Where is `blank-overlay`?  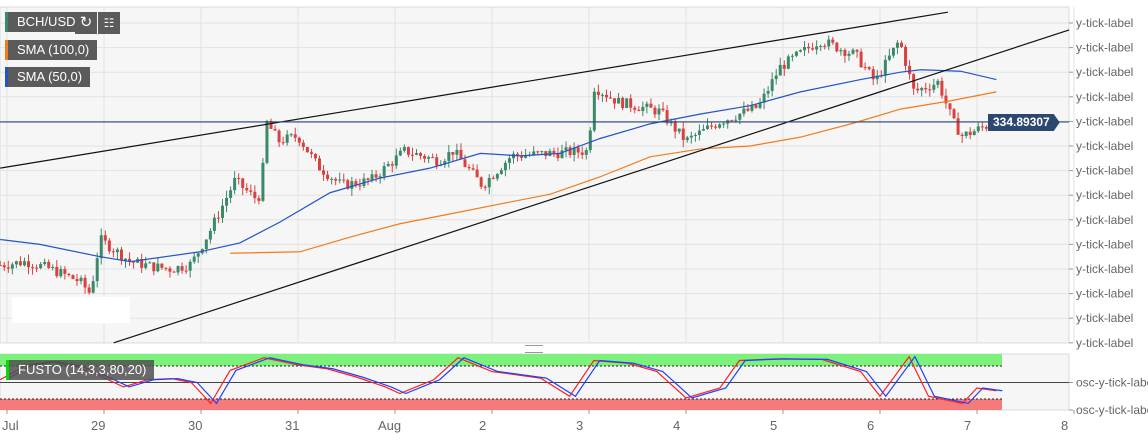
blank-overlay is located at coordinates (71, 310).